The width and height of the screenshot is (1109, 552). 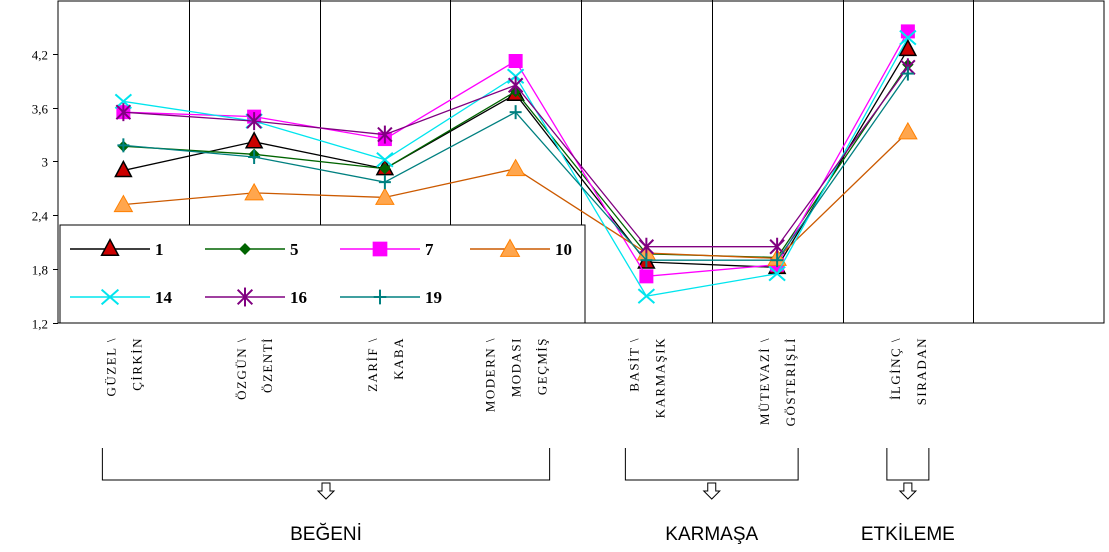 I want to click on category-label: MODERN \, so click(x=490, y=374).